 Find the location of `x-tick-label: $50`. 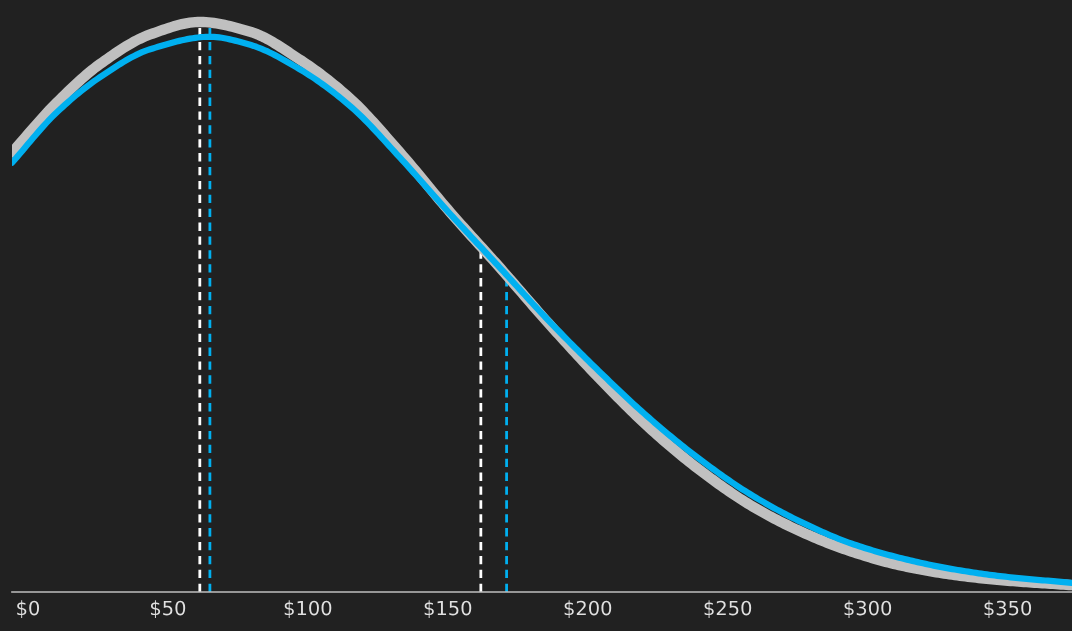

x-tick-label: $50 is located at coordinates (168, 609).